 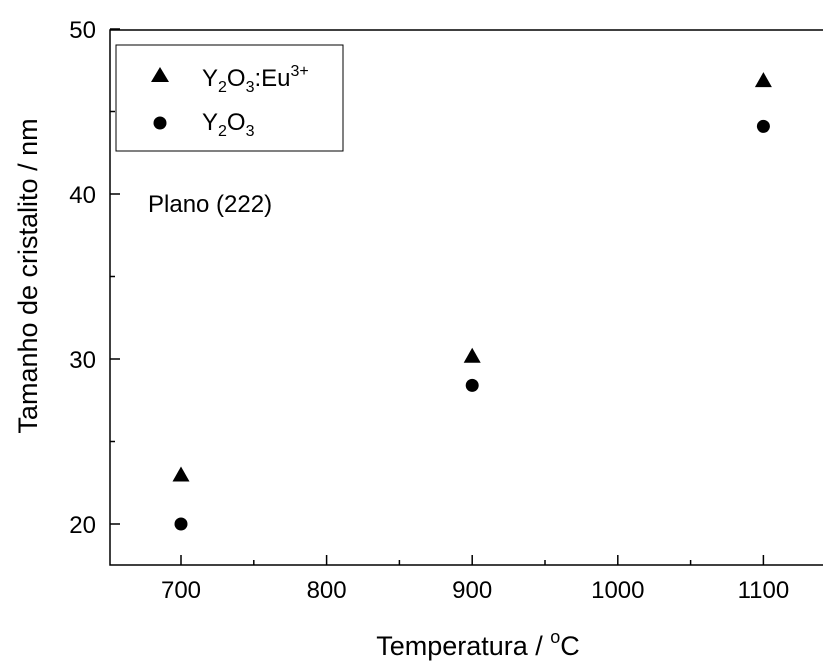 What do you see at coordinates (300, 71) in the screenshot?
I see `legend-label-part: 3+` at bounding box center [300, 71].